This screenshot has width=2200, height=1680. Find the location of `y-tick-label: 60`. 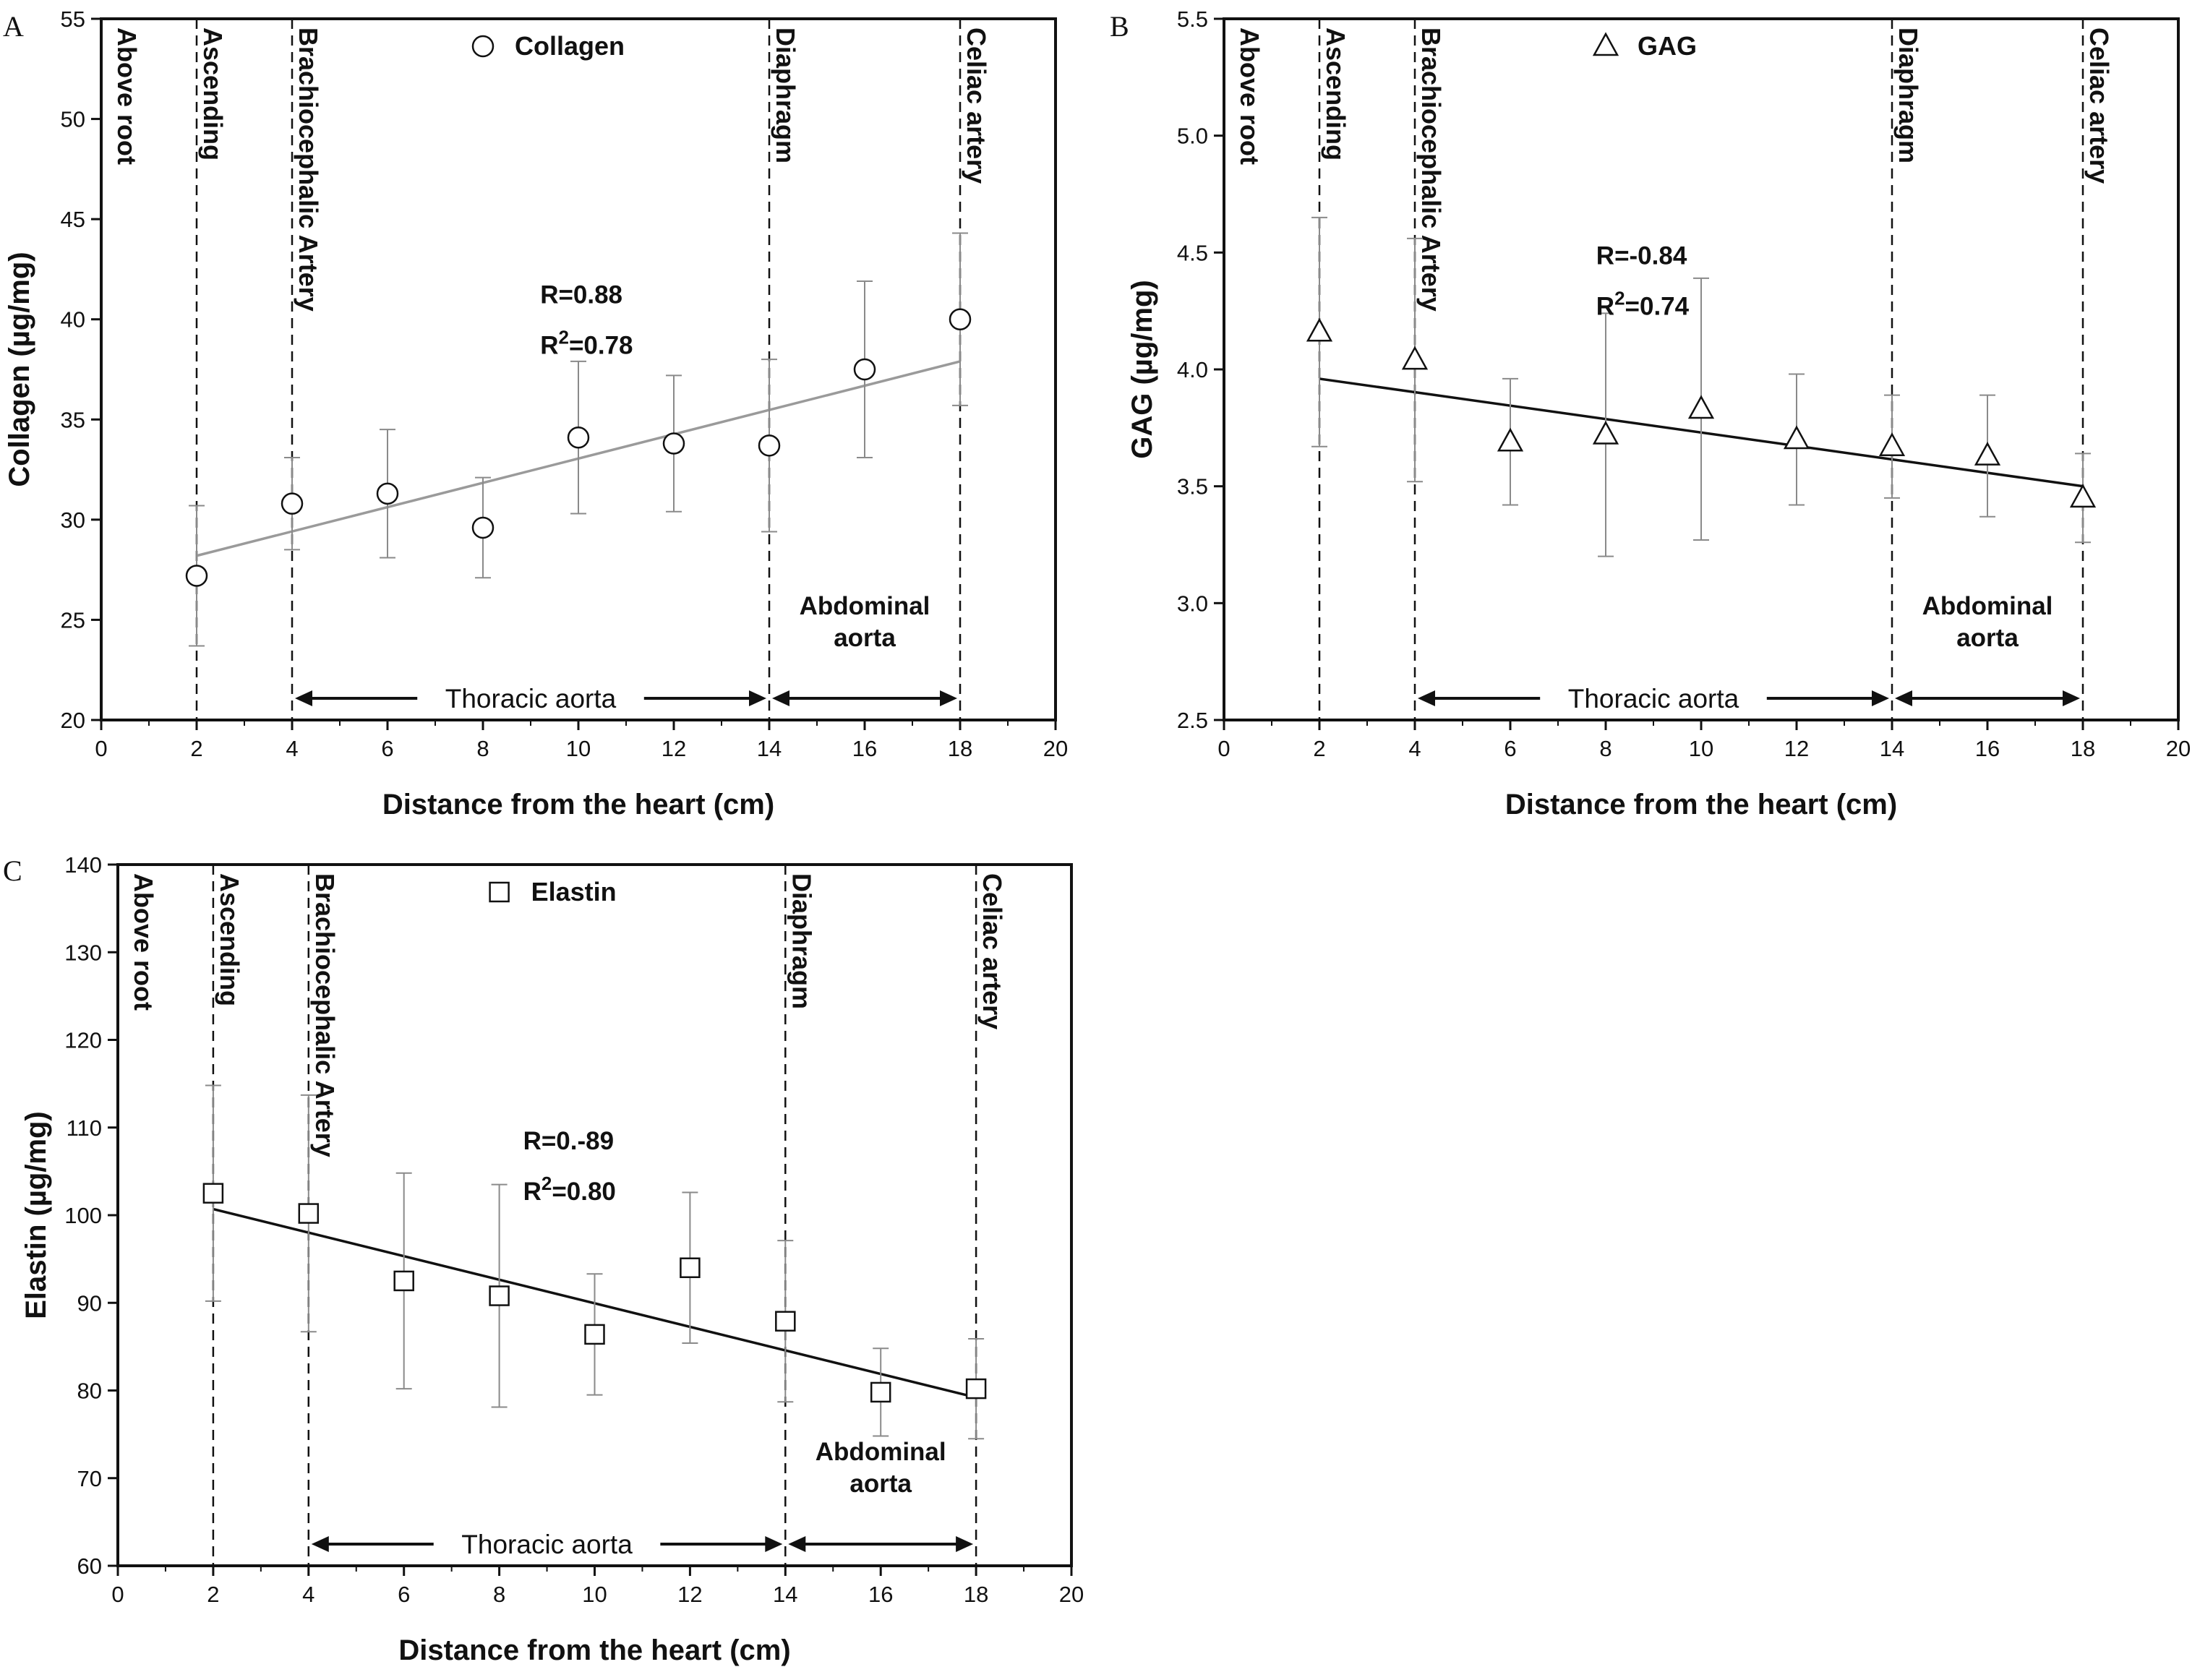

y-tick-label: 60 is located at coordinates (89, 1566).